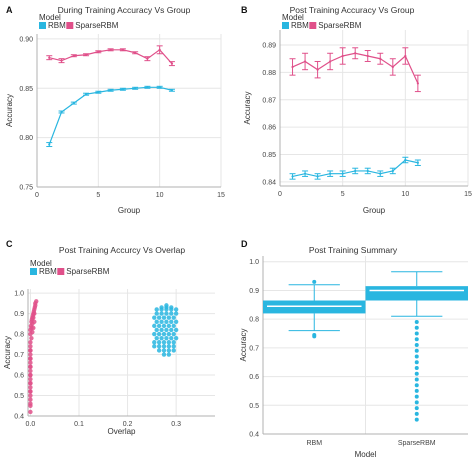 This screenshot has height=462, width=474. I want to click on series-line-rbm, so click(110, 115).